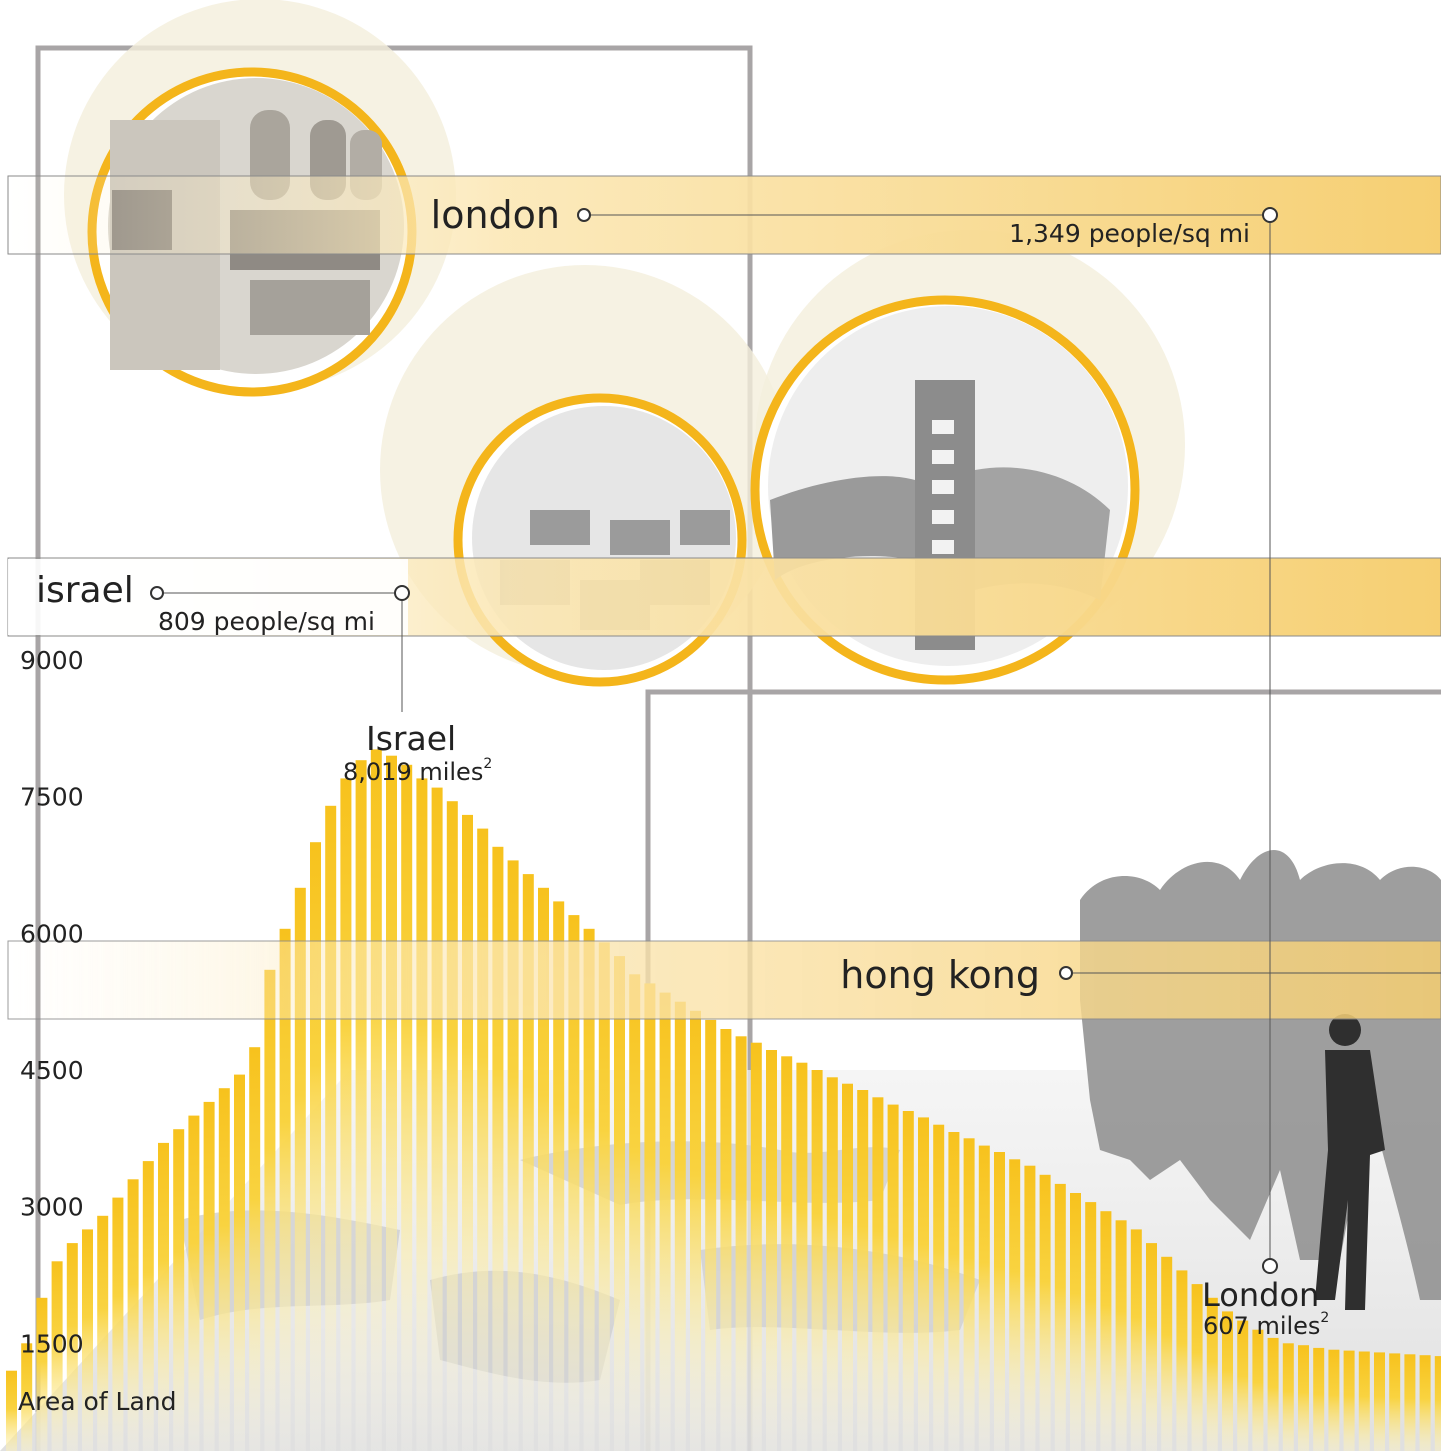 Image resolution: width=1441 pixels, height=1451 pixels. Describe the element at coordinates (724, 980) in the screenshot. I see `band-hongkong` at that location.